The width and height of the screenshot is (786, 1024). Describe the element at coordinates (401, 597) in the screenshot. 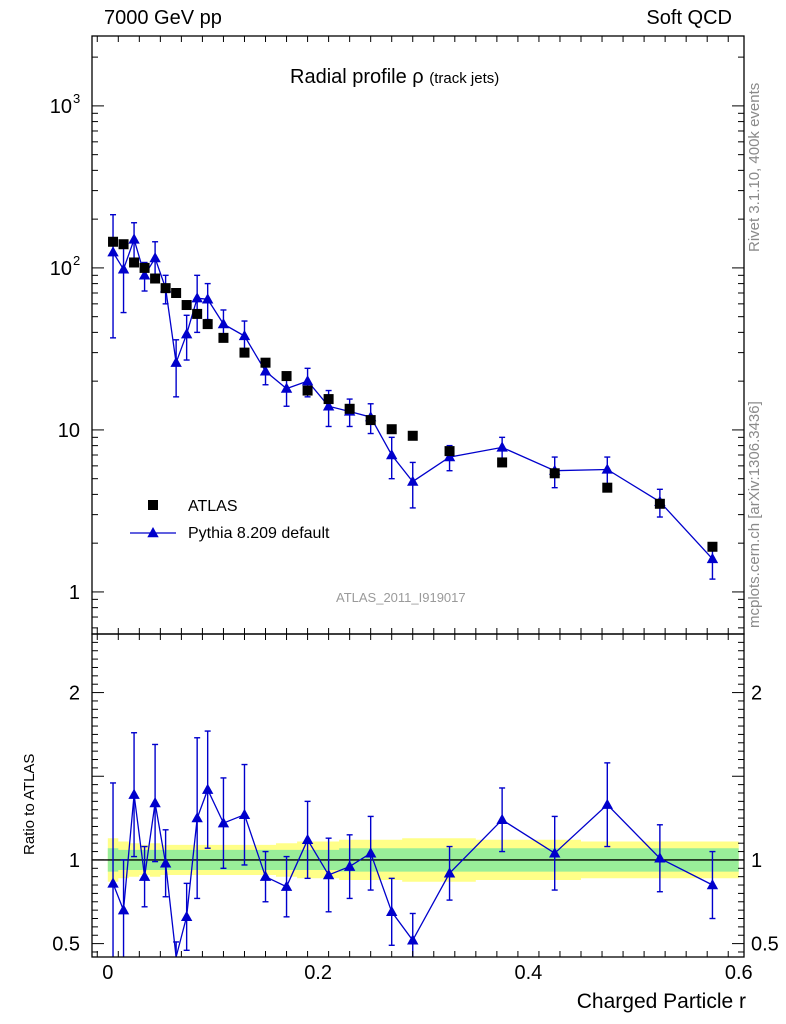

I see `analysis-label: ATLAS_2011_I919017` at that location.